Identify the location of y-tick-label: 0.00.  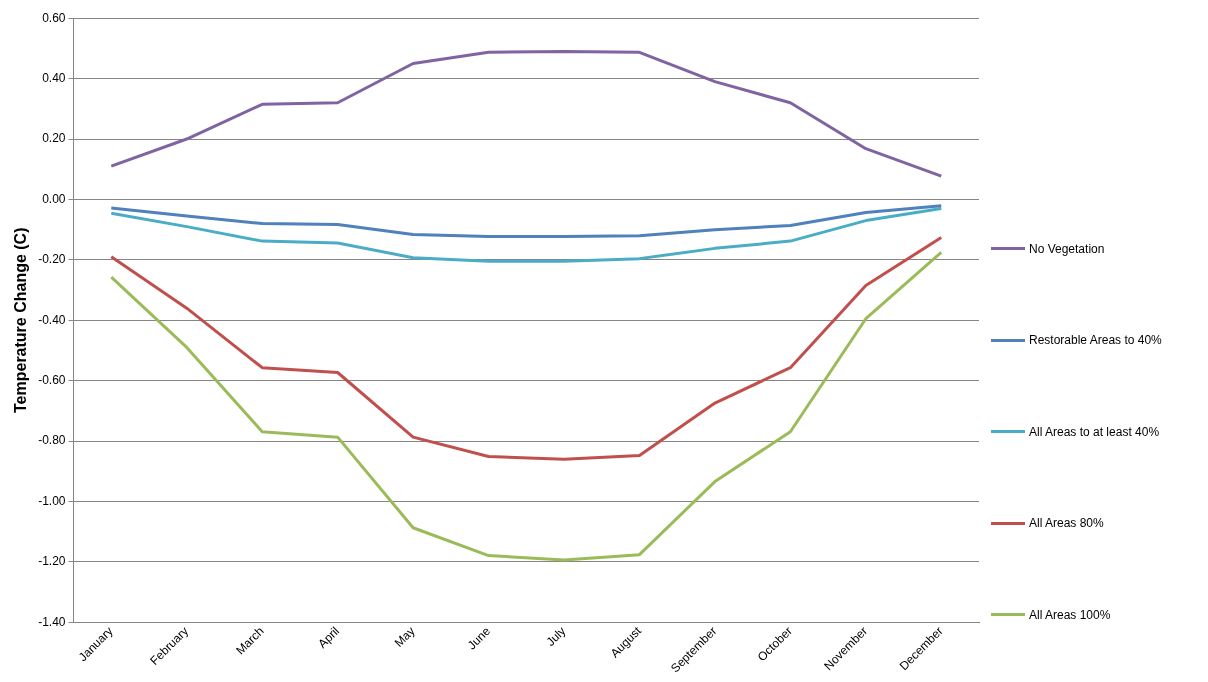
(54, 198).